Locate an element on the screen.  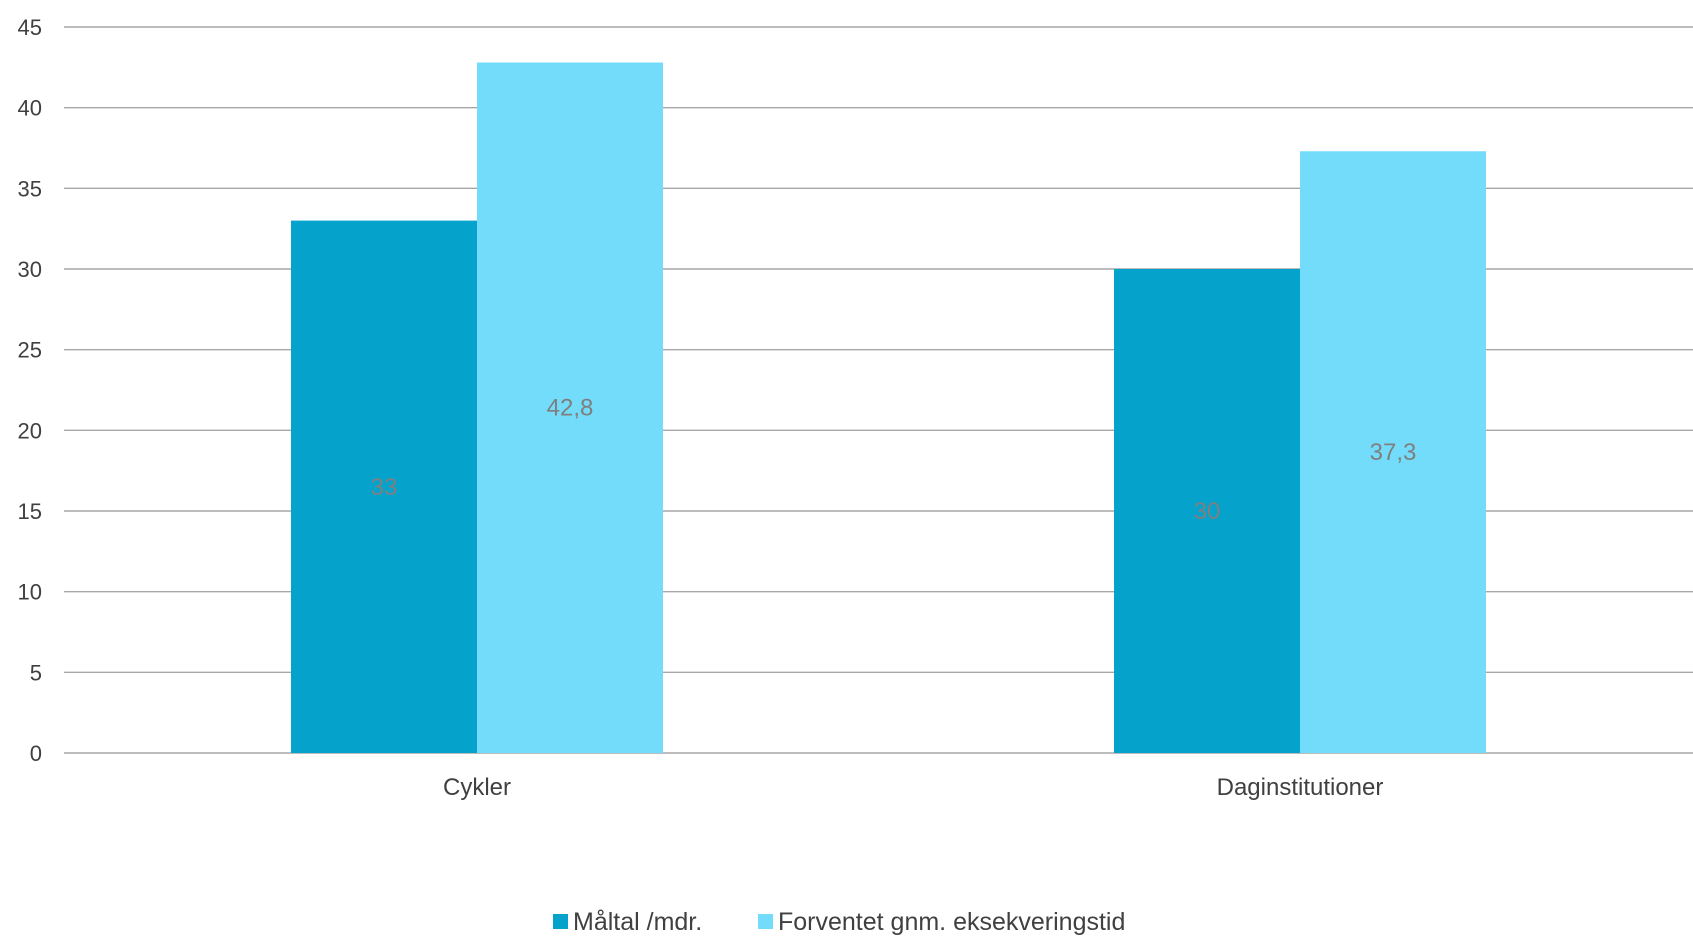
data-label: 37,3 is located at coordinates (1393, 452).